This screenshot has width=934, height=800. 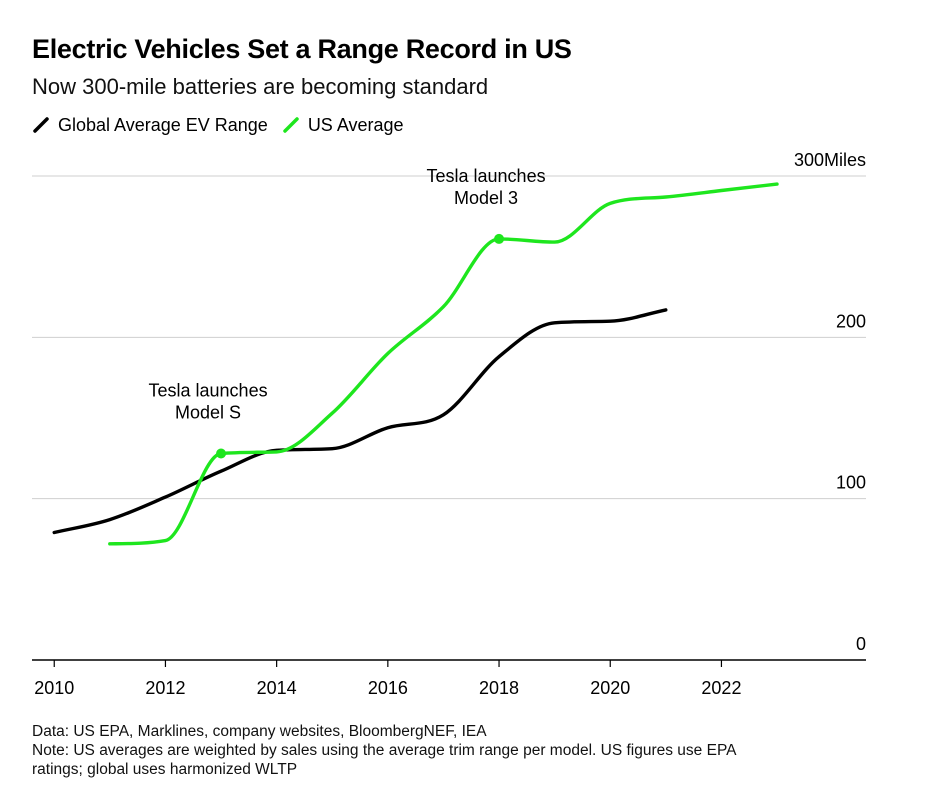 What do you see at coordinates (277, 688) in the screenshot?
I see `x-tick-label: 2014` at bounding box center [277, 688].